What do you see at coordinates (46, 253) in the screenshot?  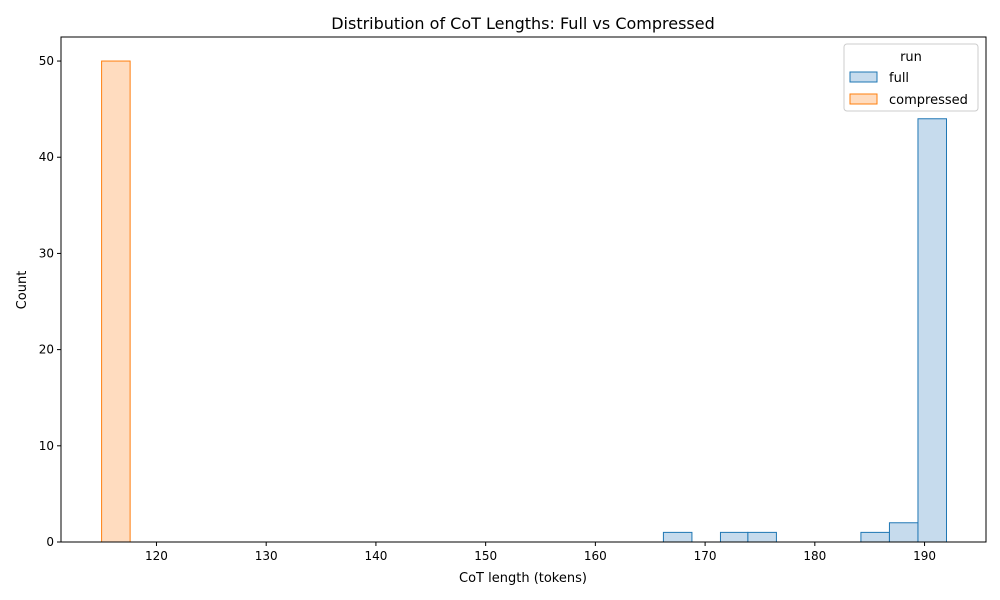 I see `y-tick-label: 30` at bounding box center [46, 253].